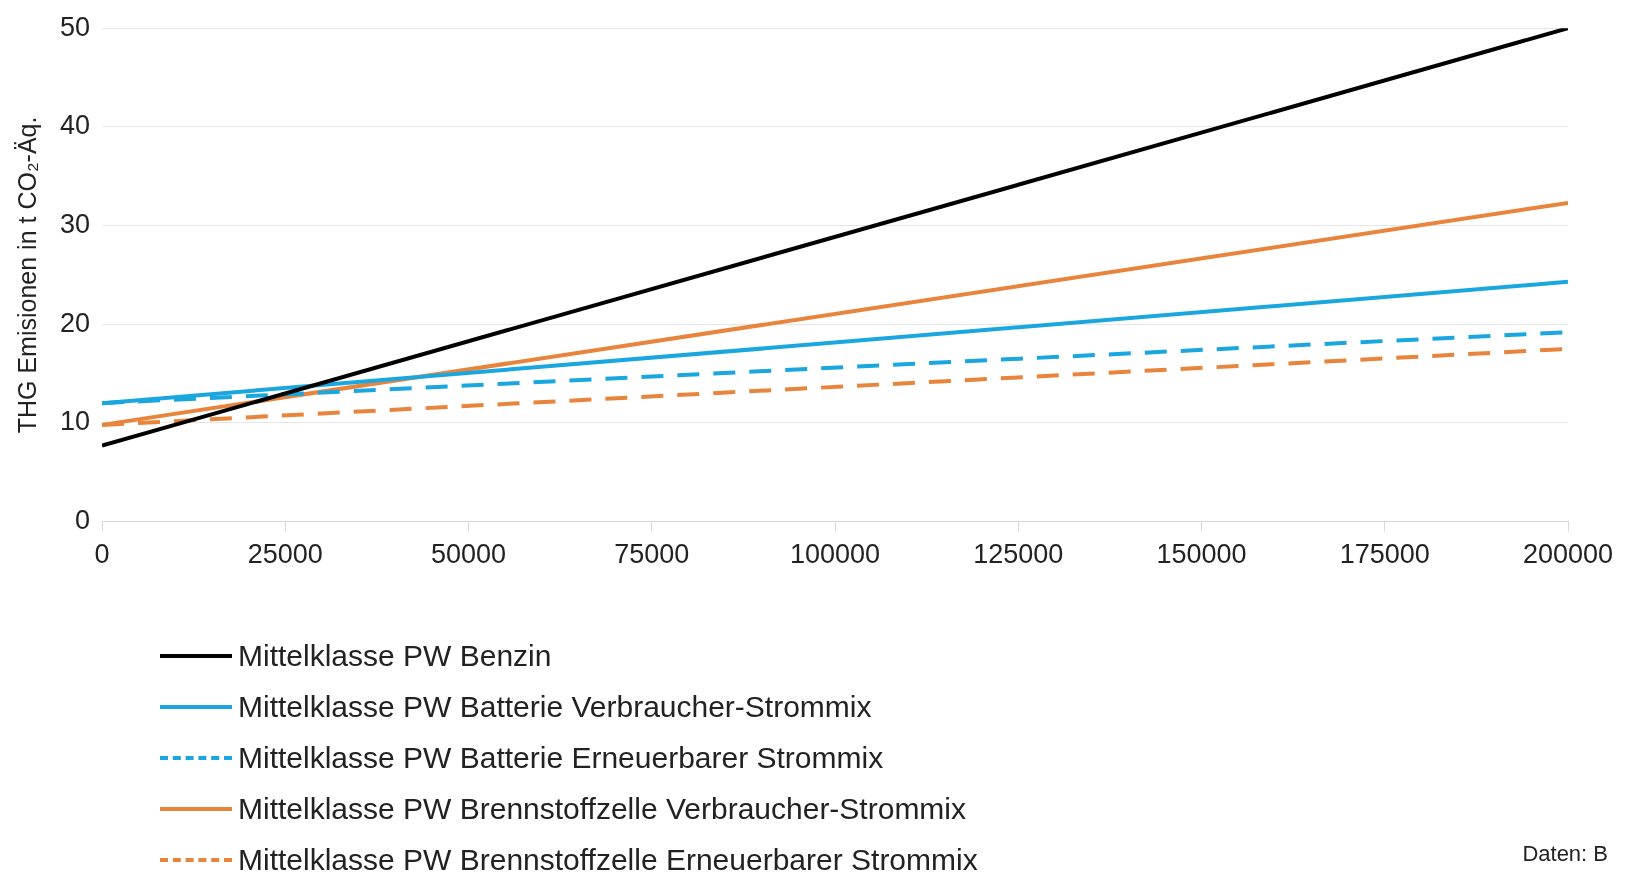 This screenshot has width=1628, height=885. What do you see at coordinates (75, 224) in the screenshot?
I see `y-tick-label: 30` at bounding box center [75, 224].